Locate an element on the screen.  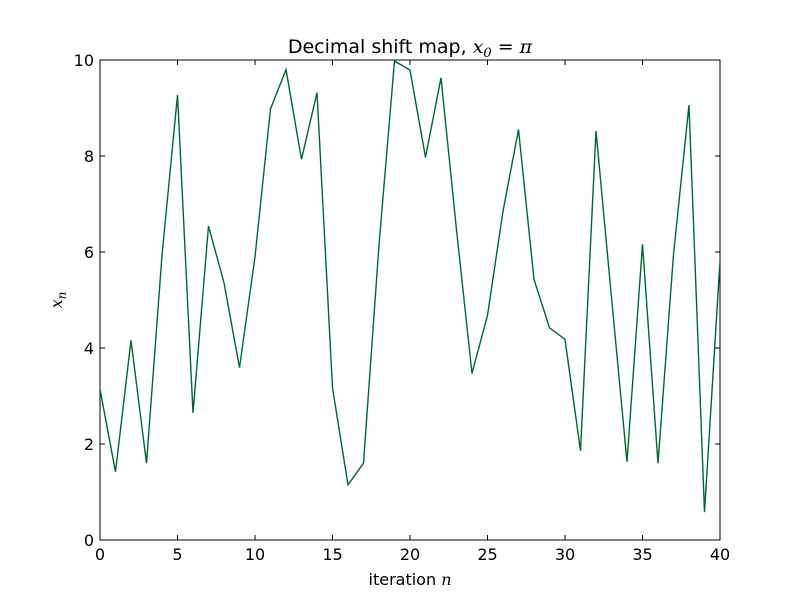
x-tick-label: 5 is located at coordinates (177, 554).